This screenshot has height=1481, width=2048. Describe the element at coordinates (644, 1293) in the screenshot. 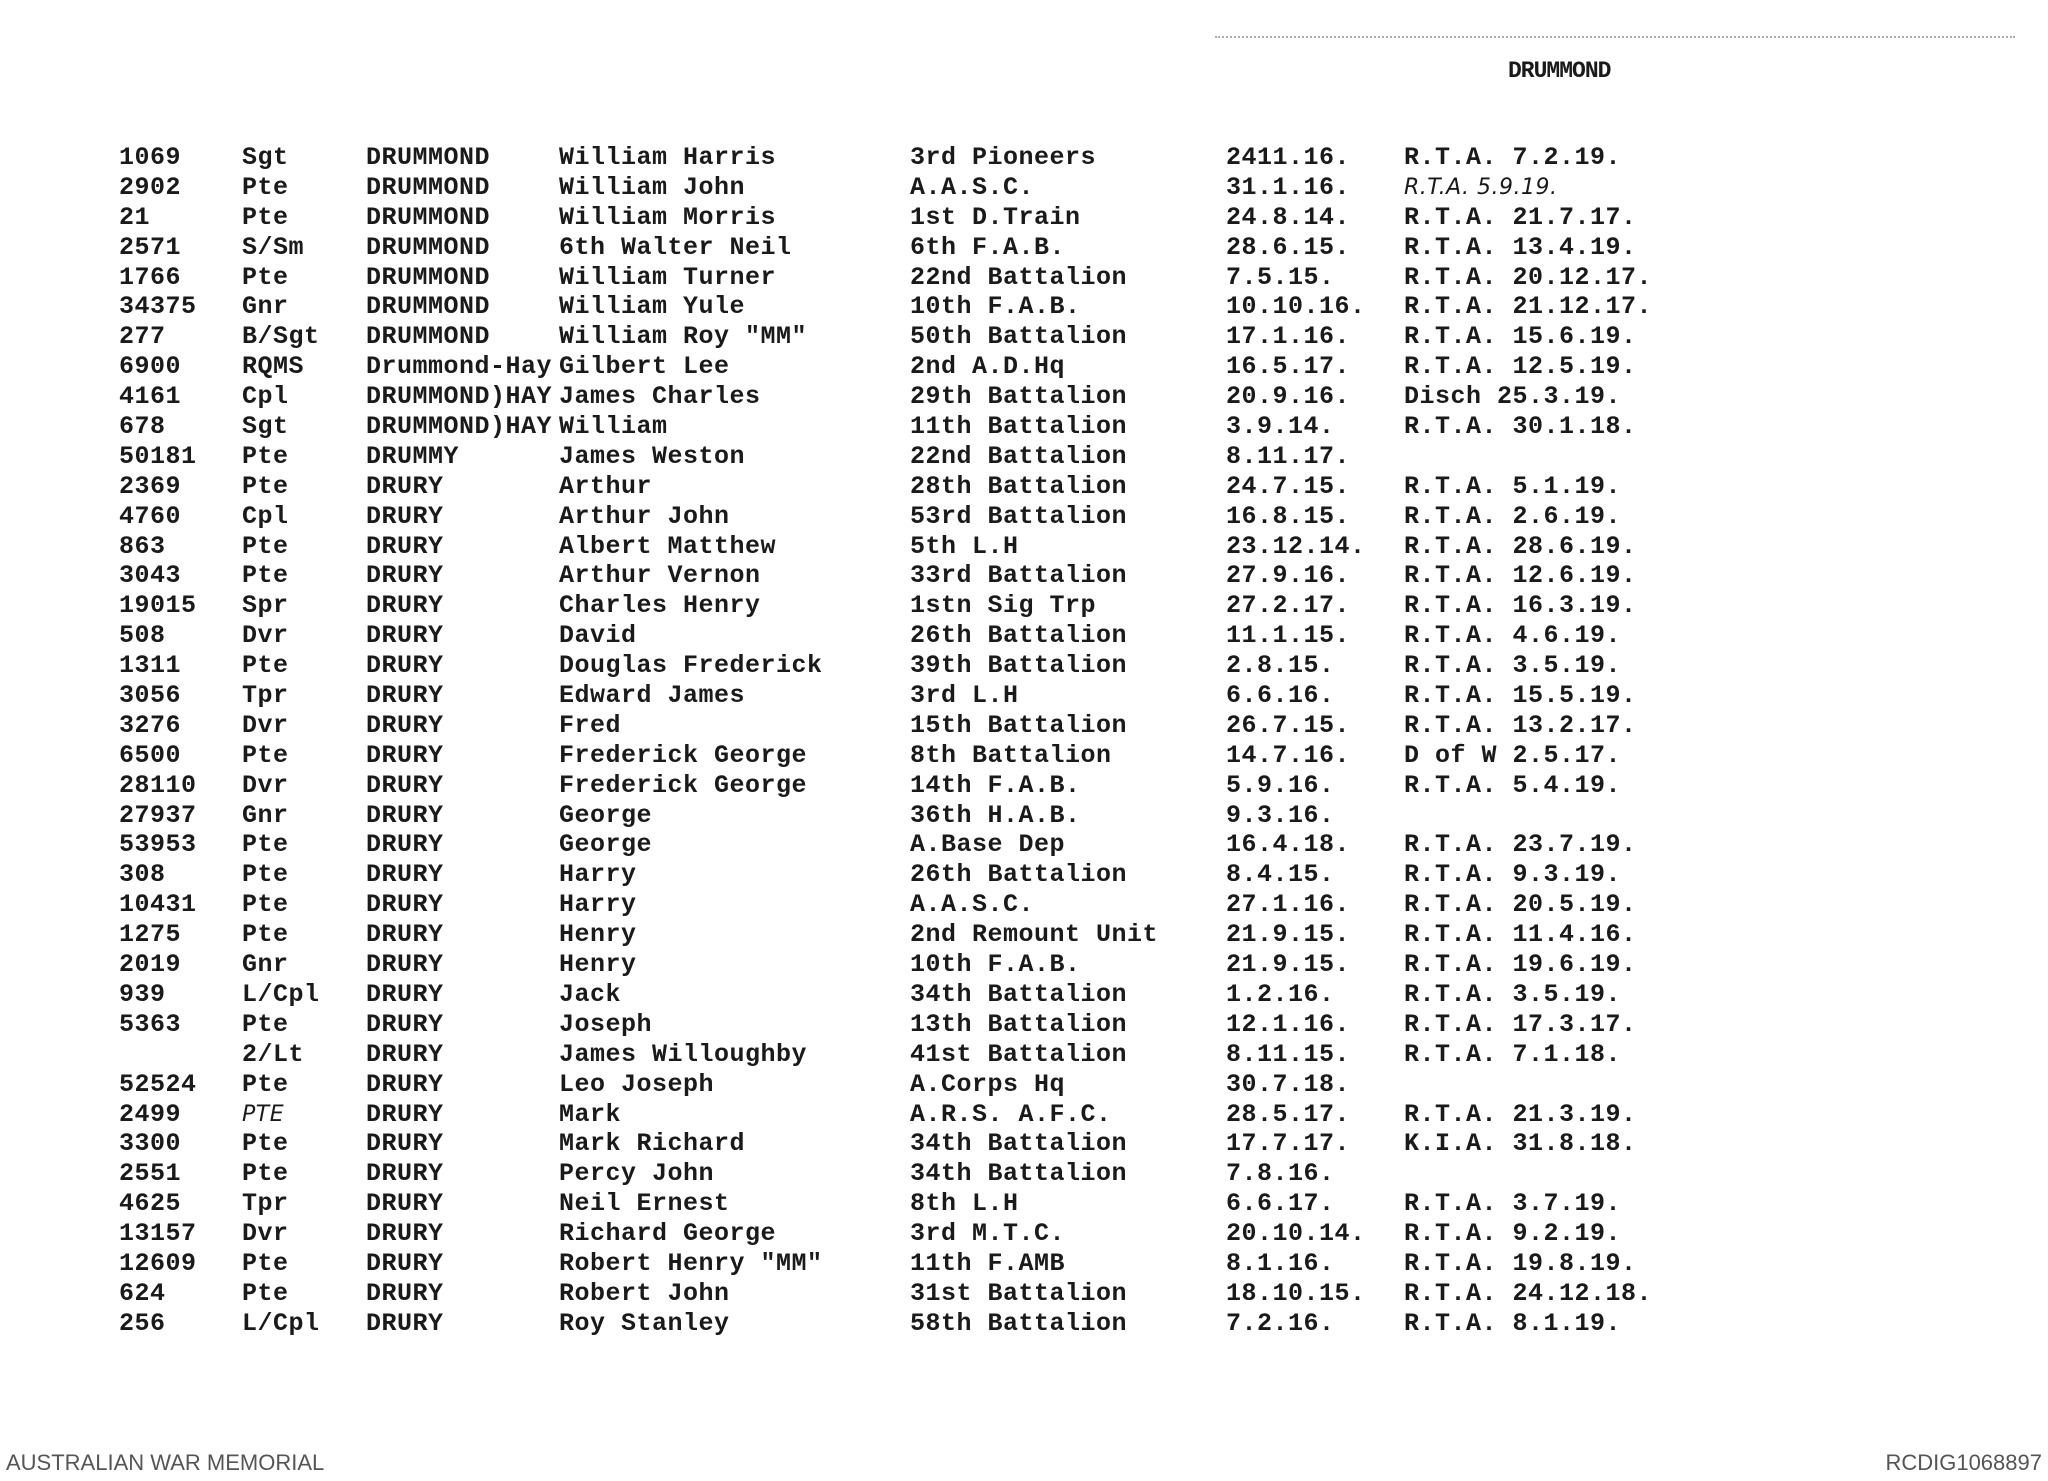

I see `given-names: Robert John` at that location.